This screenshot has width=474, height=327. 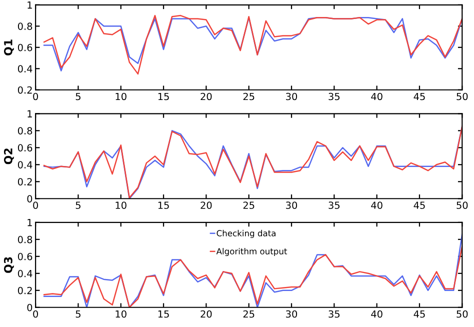 I want to click on y-axis-title: Q3, so click(x=9, y=265).